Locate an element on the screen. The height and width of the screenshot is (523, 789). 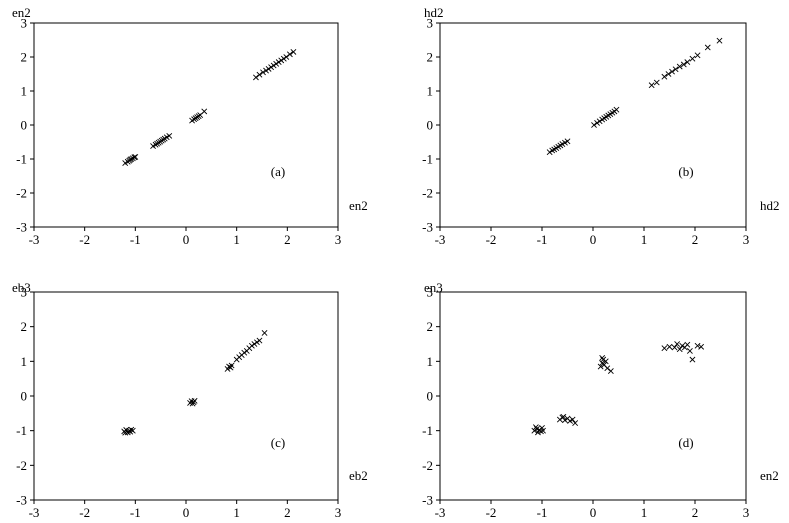
x-tick-label: -3 is located at coordinates (34, 512).